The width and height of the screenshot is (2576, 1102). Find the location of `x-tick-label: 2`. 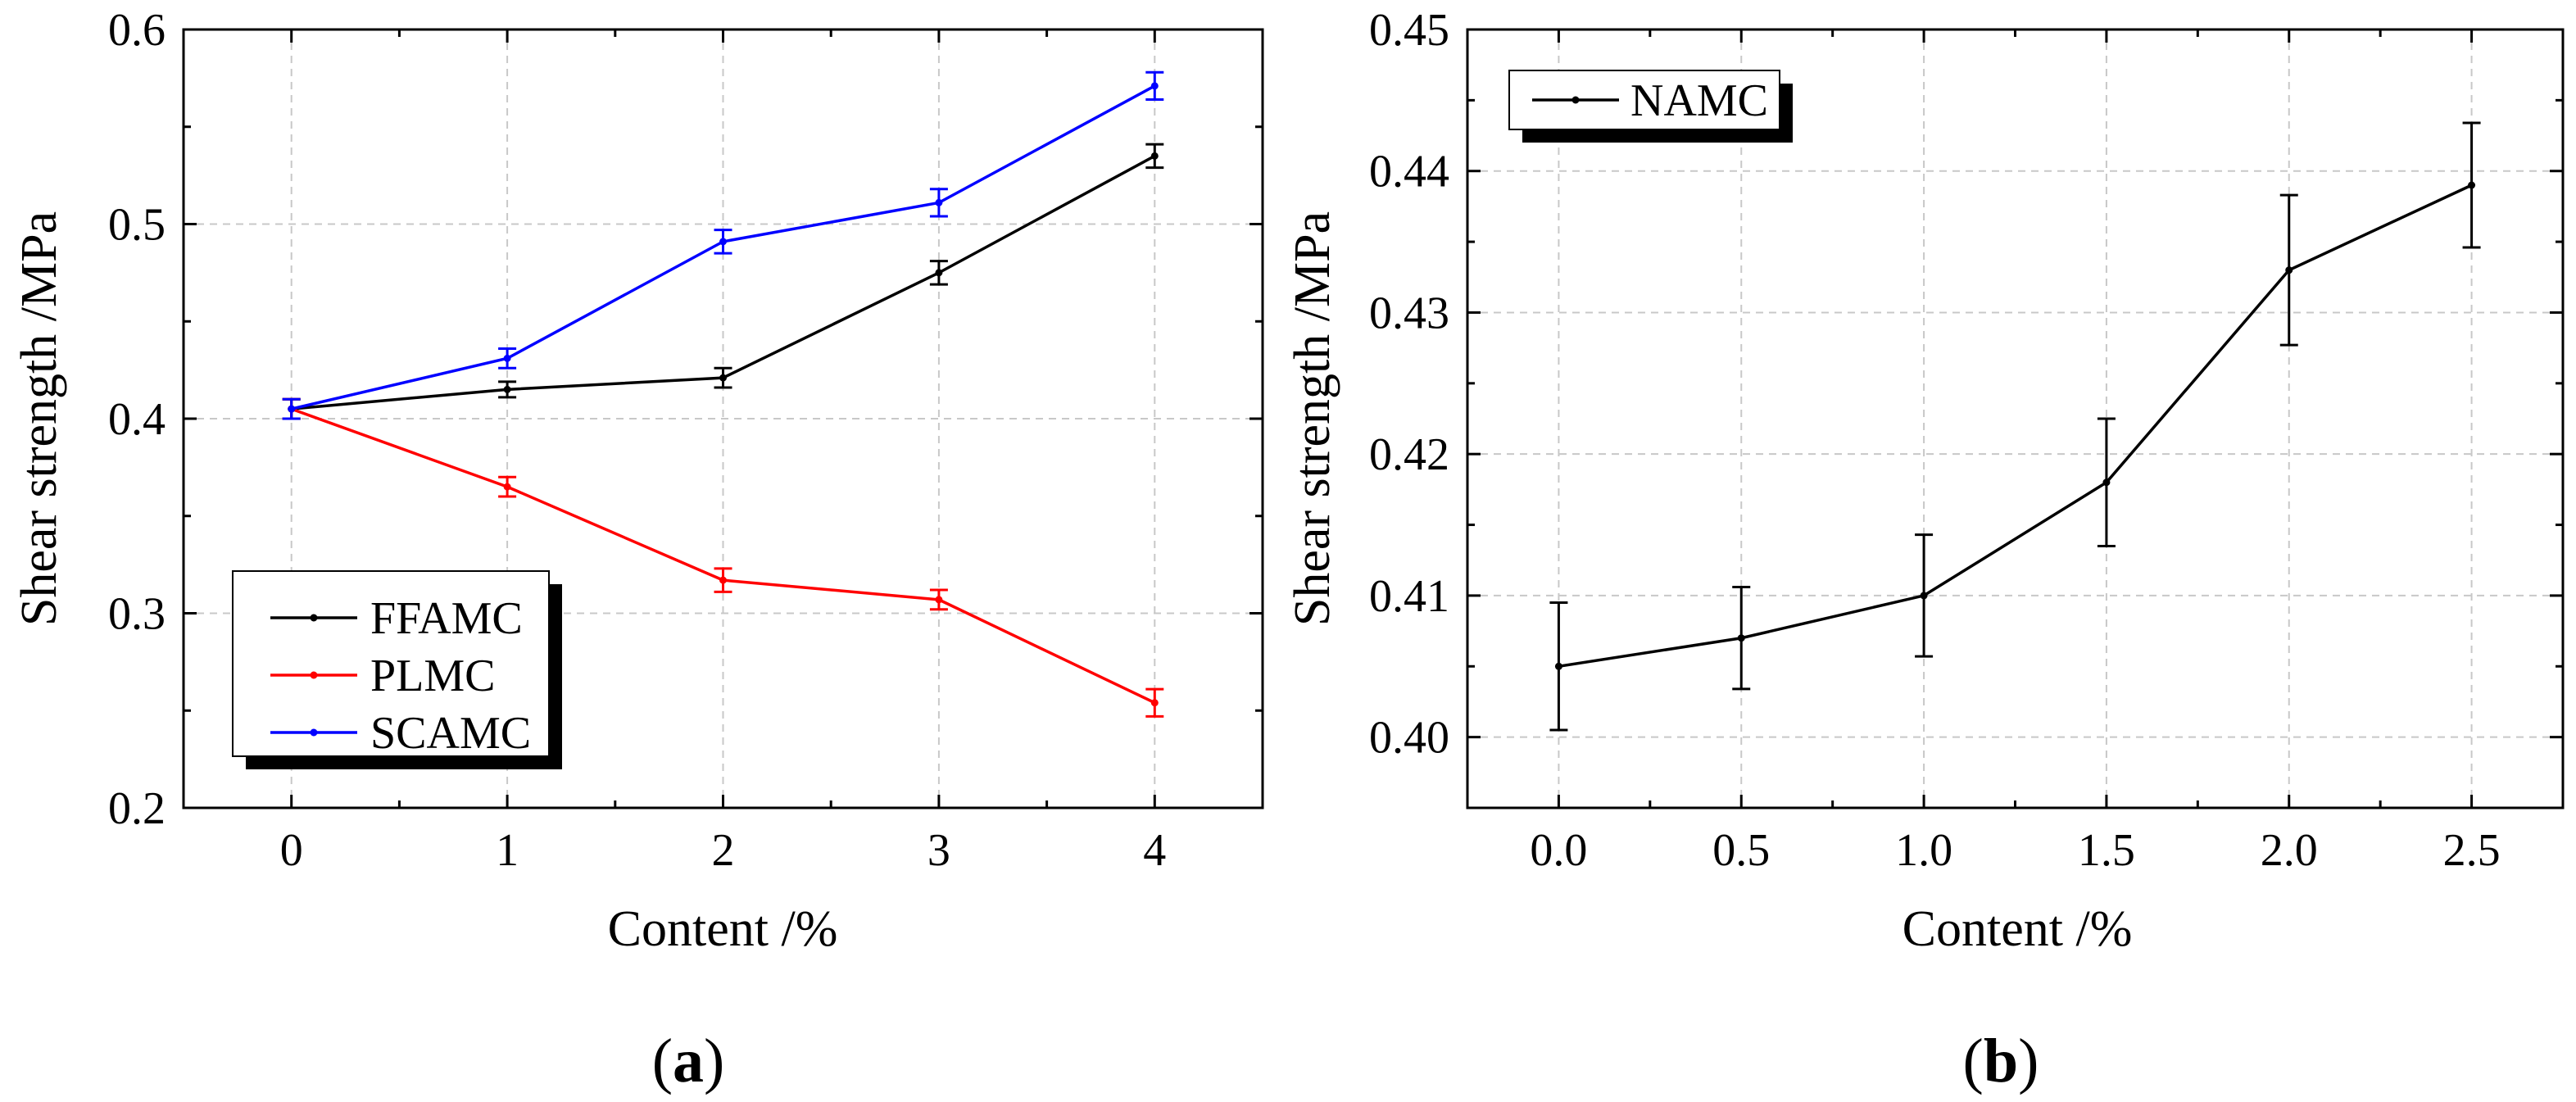

x-tick-label: 2 is located at coordinates (723, 851).